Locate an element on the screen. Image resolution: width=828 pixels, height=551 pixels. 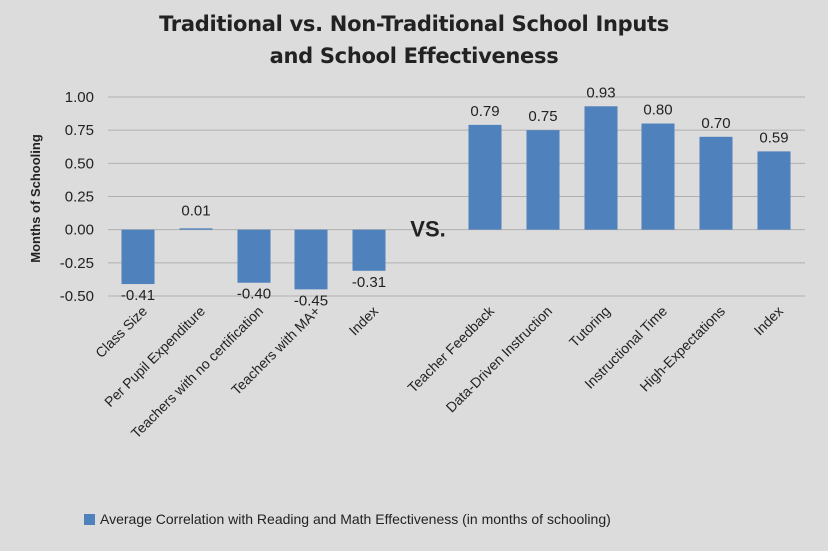
category-label: Tutoring is located at coordinates (589, 326).